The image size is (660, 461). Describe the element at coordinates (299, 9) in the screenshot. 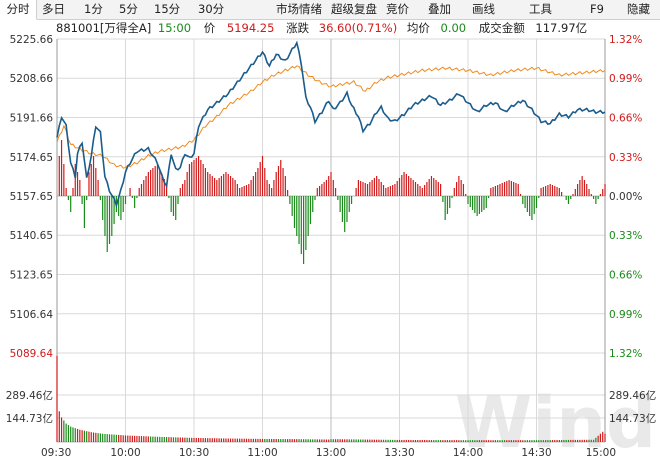

I see `market-sentiment-button: 市场情绪` at that location.